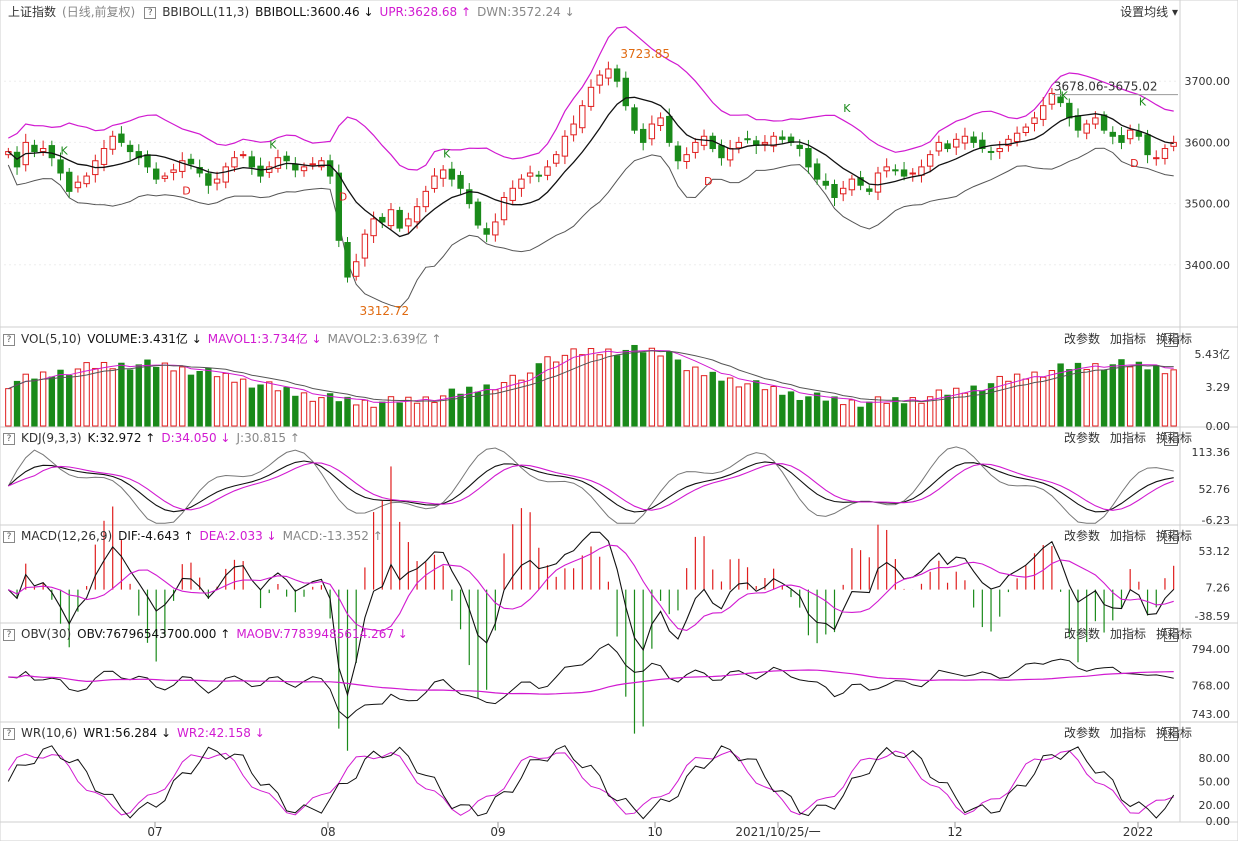 The width and height of the screenshot is (1238, 841). What do you see at coordinates (51, 438) in the screenshot?
I see `kdj-name: KDJ(9,3,3)` at bounding box center [51, 438].